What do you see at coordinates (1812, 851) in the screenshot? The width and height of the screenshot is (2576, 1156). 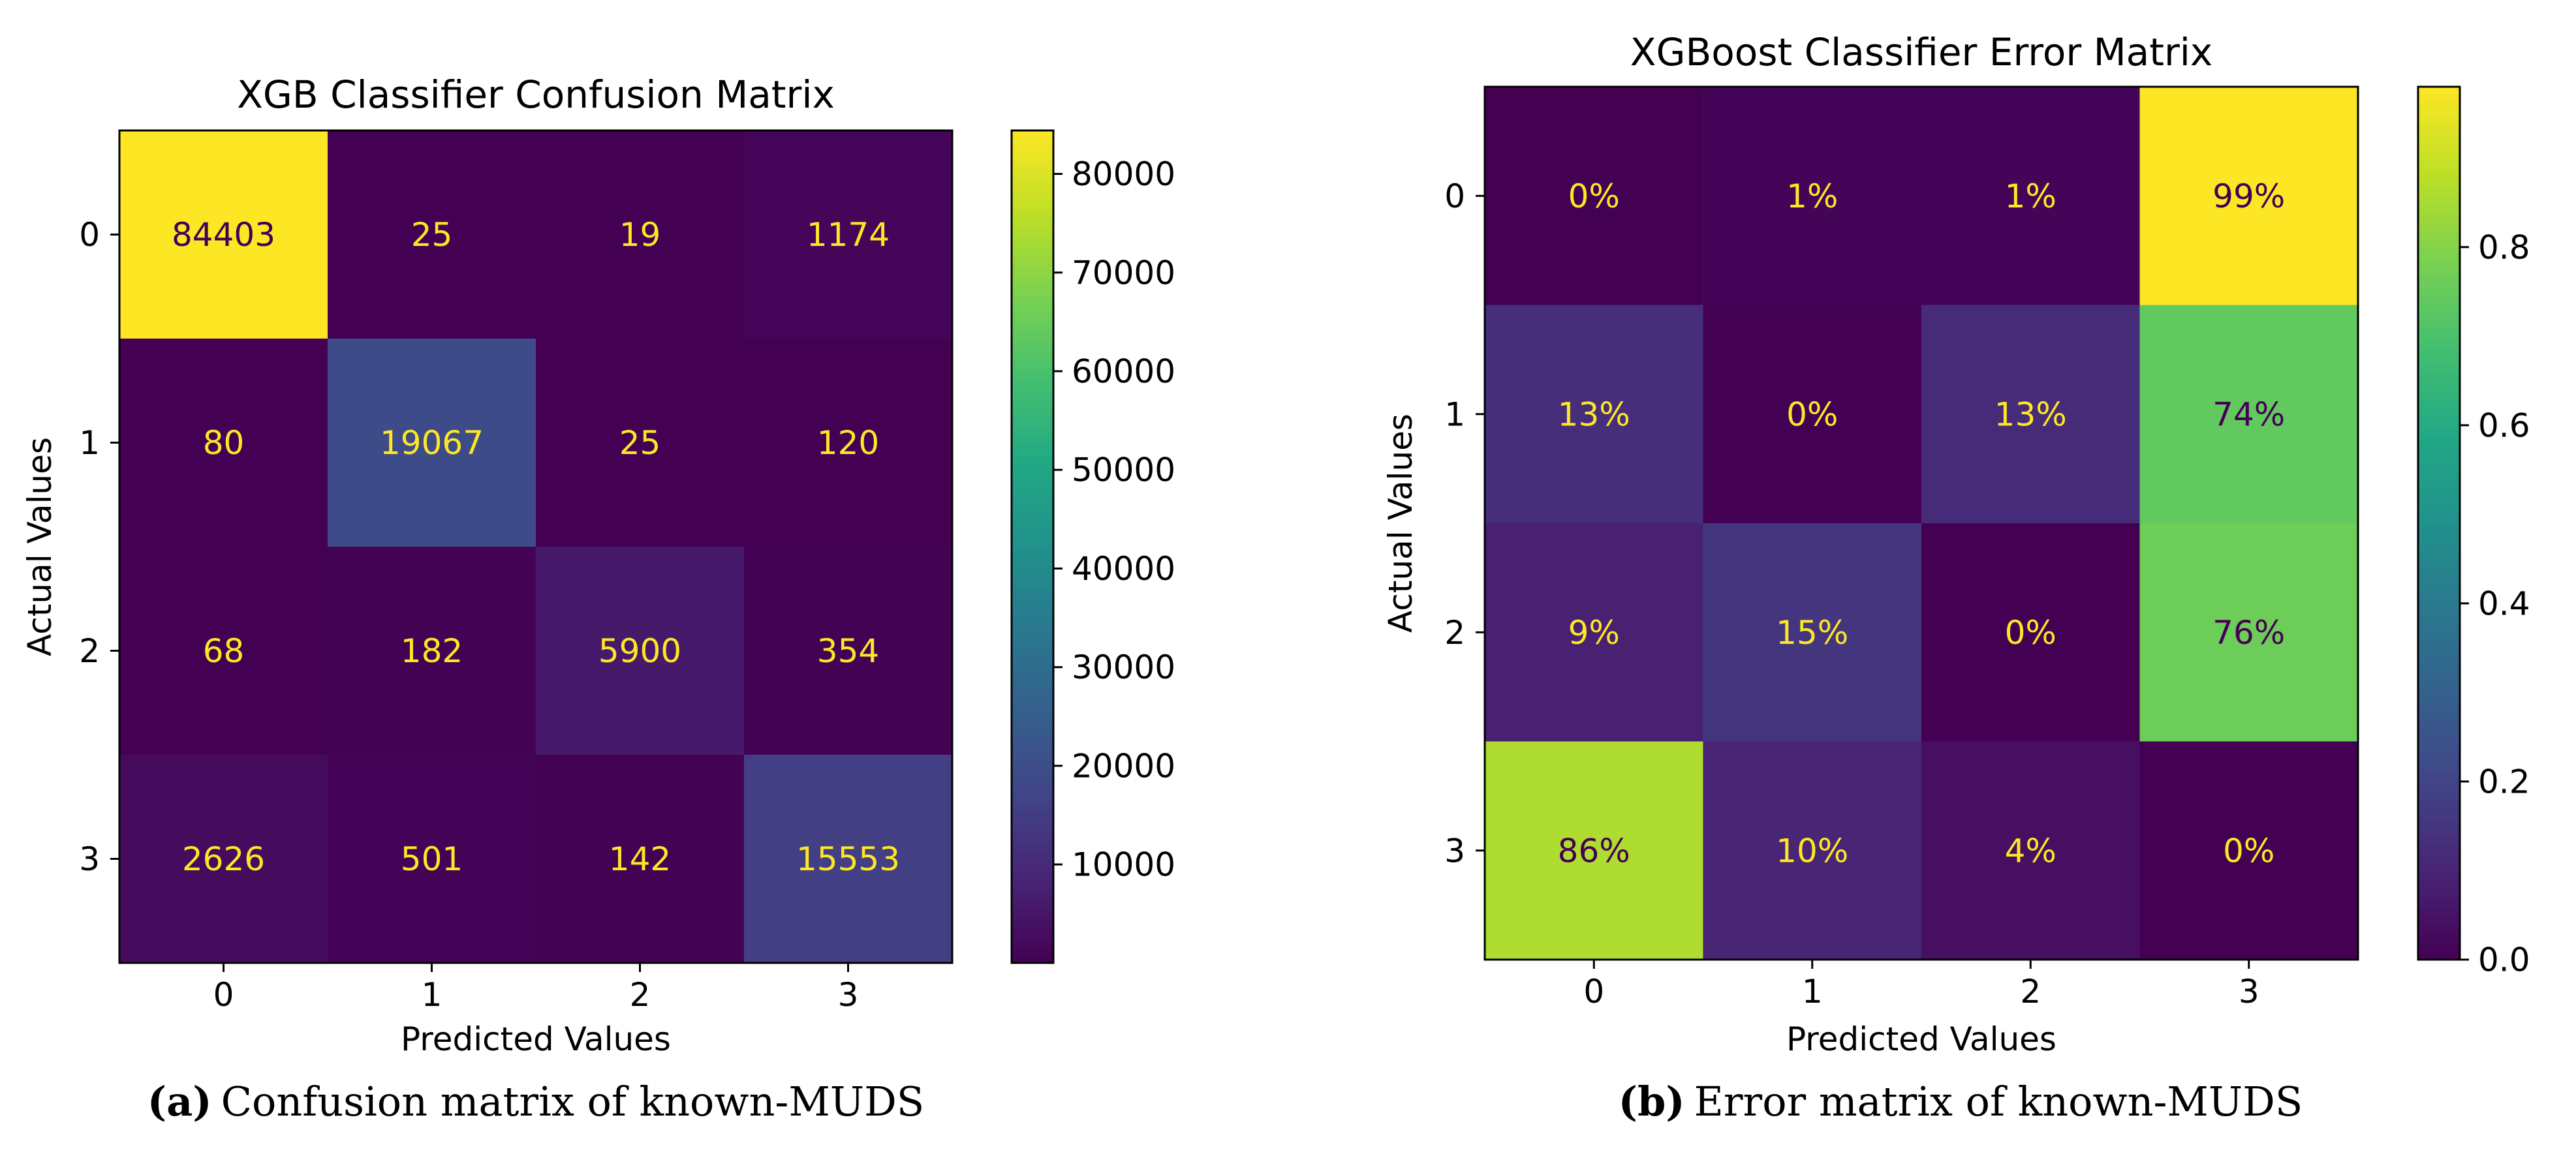 I see `cell-label: 10%` at bounding box center [1812, 851].